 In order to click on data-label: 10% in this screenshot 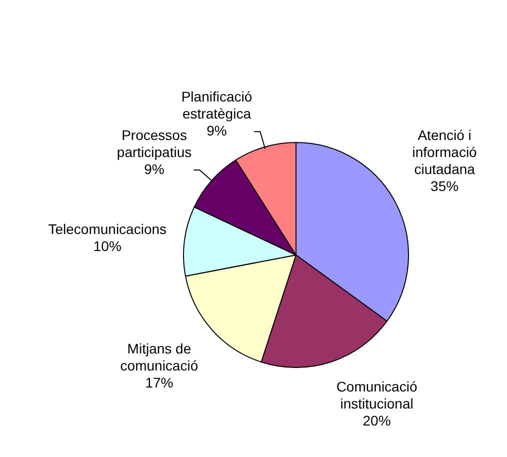, I will do `click(107, 246)`.